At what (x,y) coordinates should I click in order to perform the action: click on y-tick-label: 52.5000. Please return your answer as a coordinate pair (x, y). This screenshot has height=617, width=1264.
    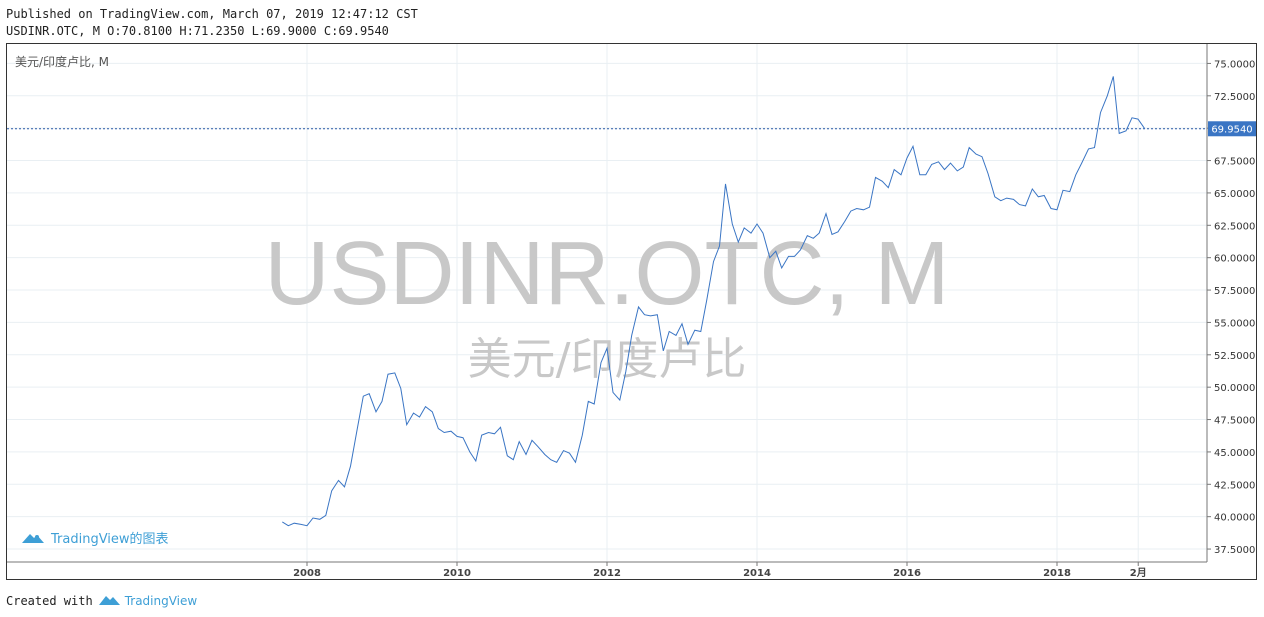
    Looking at the image, I should click on (1234, 356).